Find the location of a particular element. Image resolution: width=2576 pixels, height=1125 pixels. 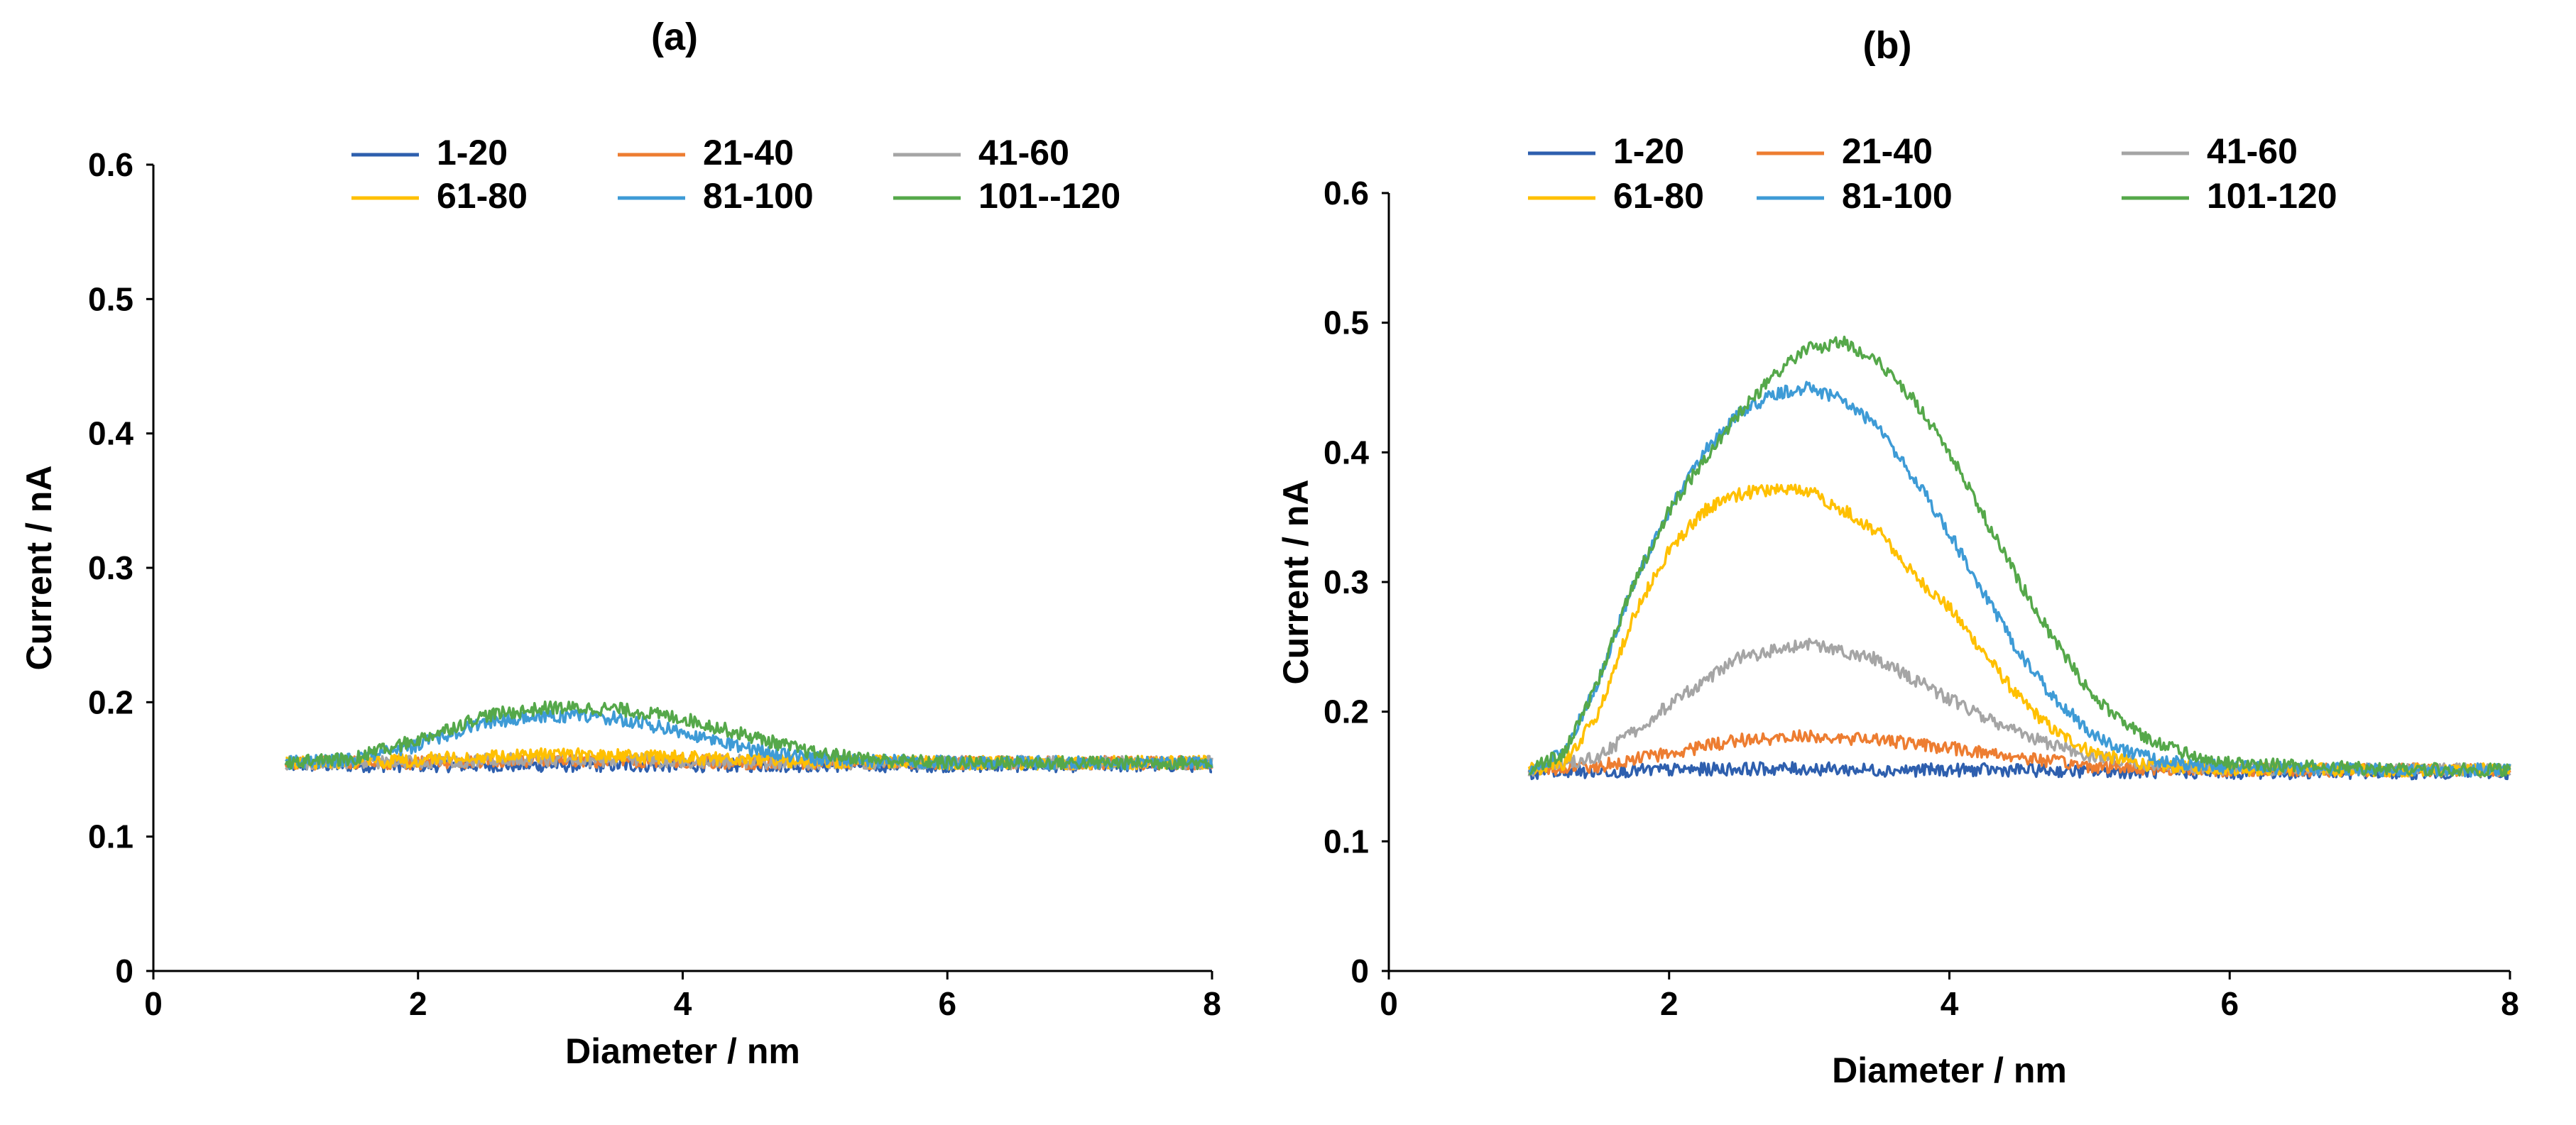

legend-label: 101-120 is located at coordinates (2272, 196).